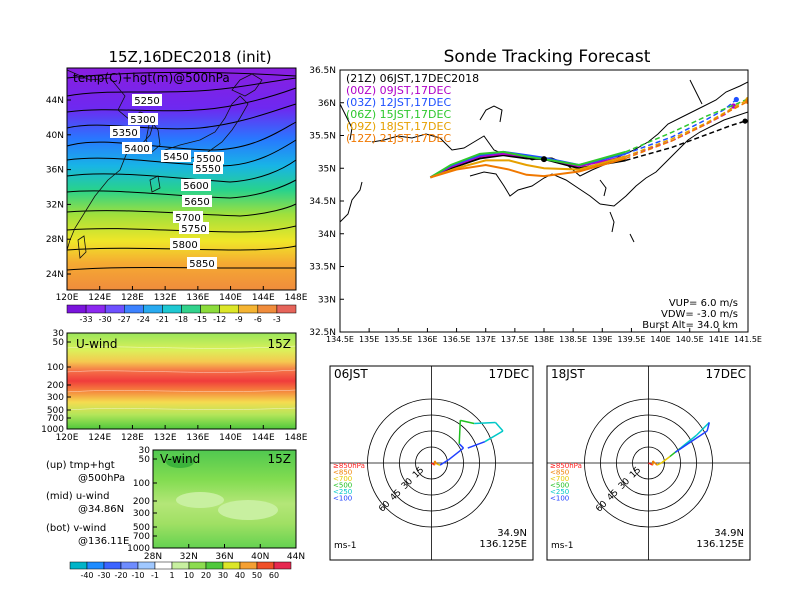  I want to click on uwind-p-label: 30, so click(59, 334).